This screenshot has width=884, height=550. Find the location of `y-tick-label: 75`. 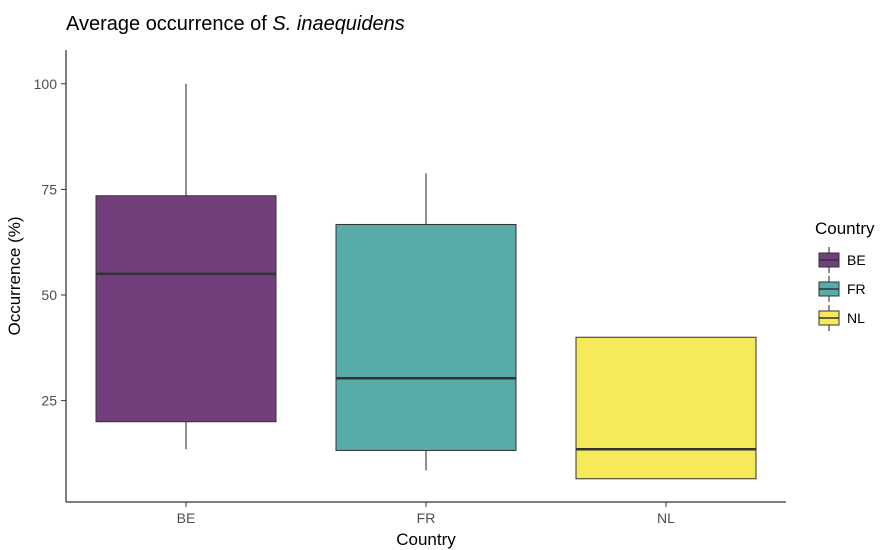

y-tick-label: 75 is located at coordinates (49, 189).